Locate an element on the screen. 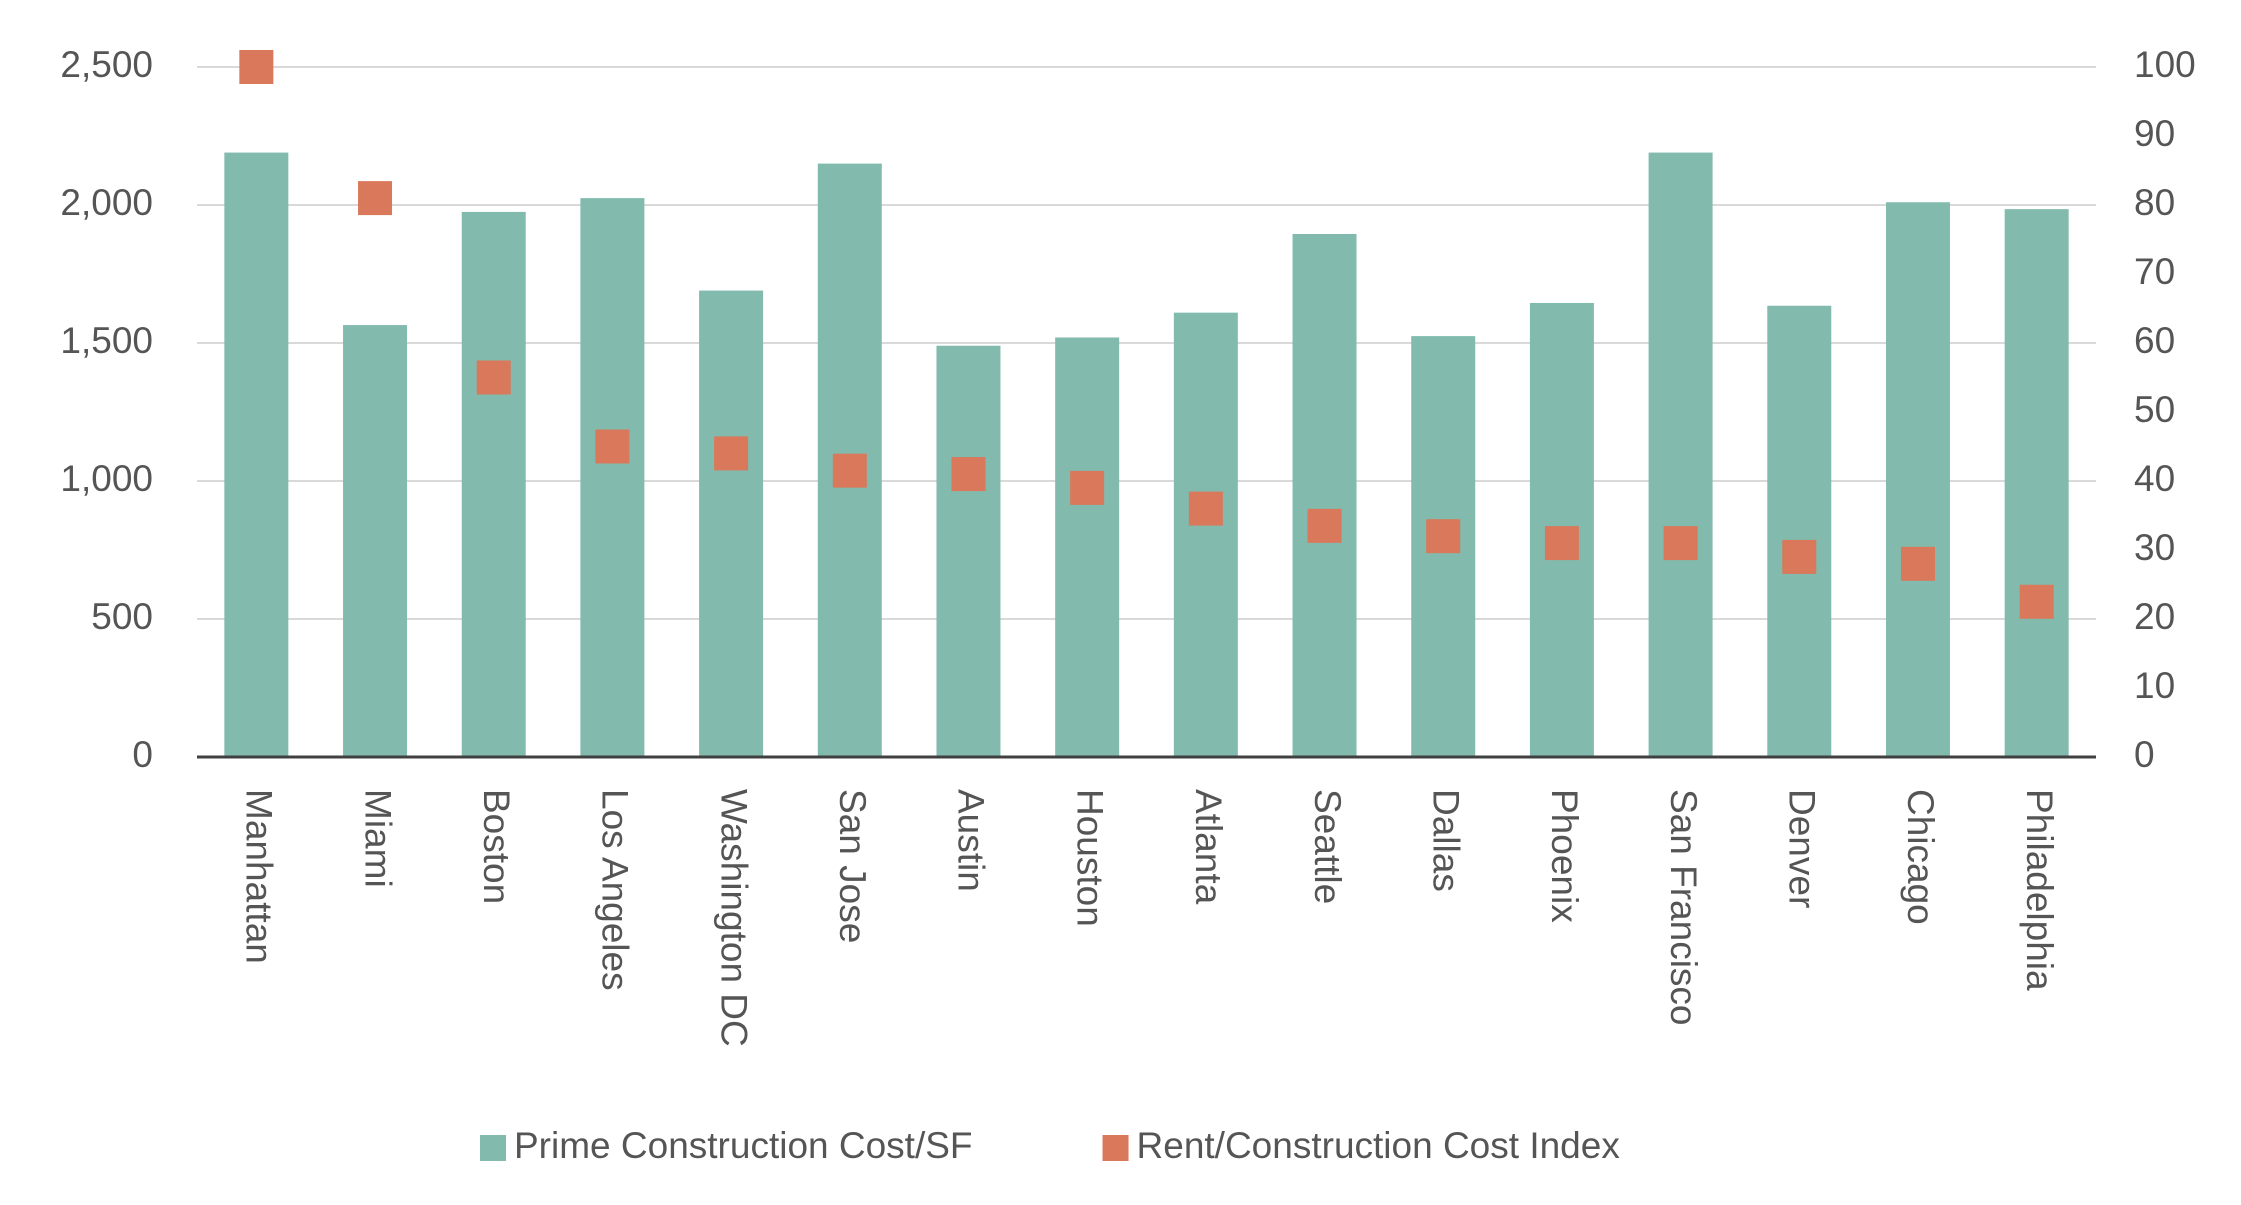 The width and height of the screenshot is (2241, 1205). x-tick-label: Atlanta is located at coordinates (1208, 847).